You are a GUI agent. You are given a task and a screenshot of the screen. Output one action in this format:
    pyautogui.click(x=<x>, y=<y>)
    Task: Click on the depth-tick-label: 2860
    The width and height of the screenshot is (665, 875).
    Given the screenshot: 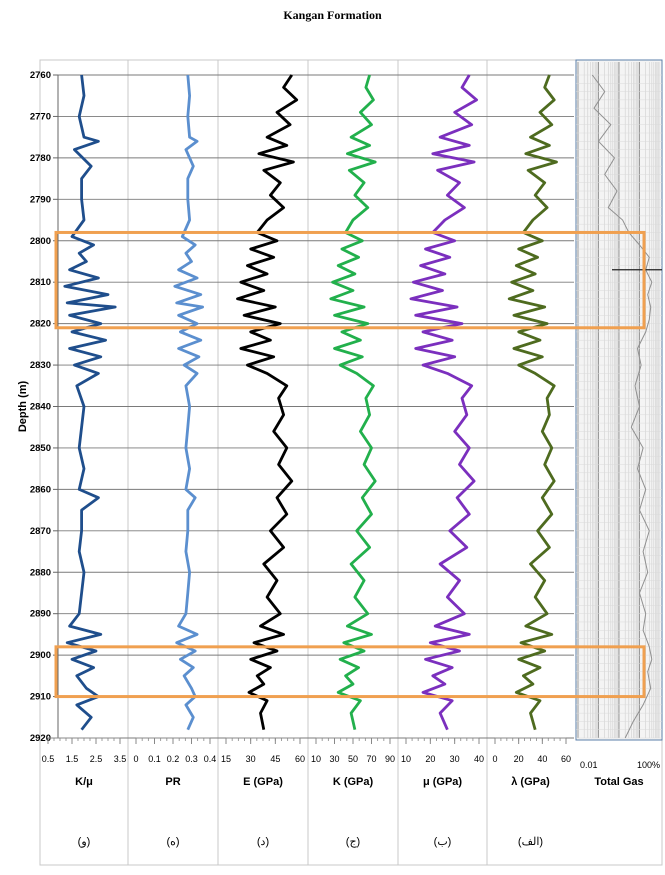 What is the action you would take?
    pyautogui.click(x=40, y=489)
    